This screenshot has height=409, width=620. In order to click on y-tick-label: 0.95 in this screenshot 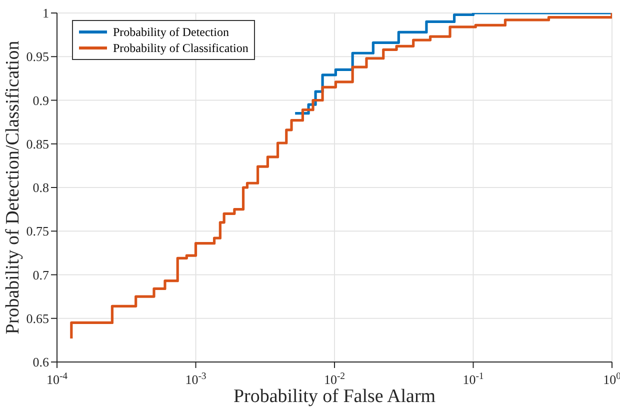, I will do `click(37, 56)`.